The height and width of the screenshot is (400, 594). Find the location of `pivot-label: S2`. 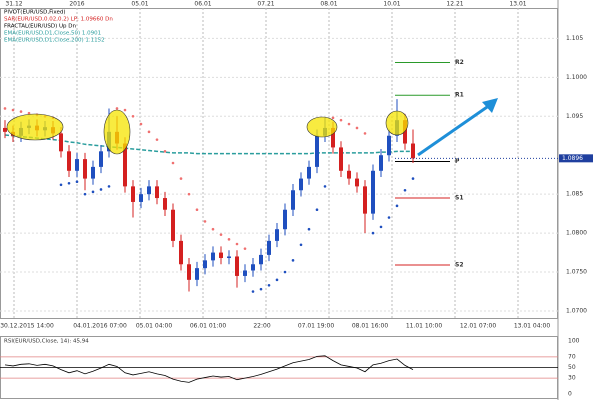

pivot-label: S2 is located at coordinates (459, 265).